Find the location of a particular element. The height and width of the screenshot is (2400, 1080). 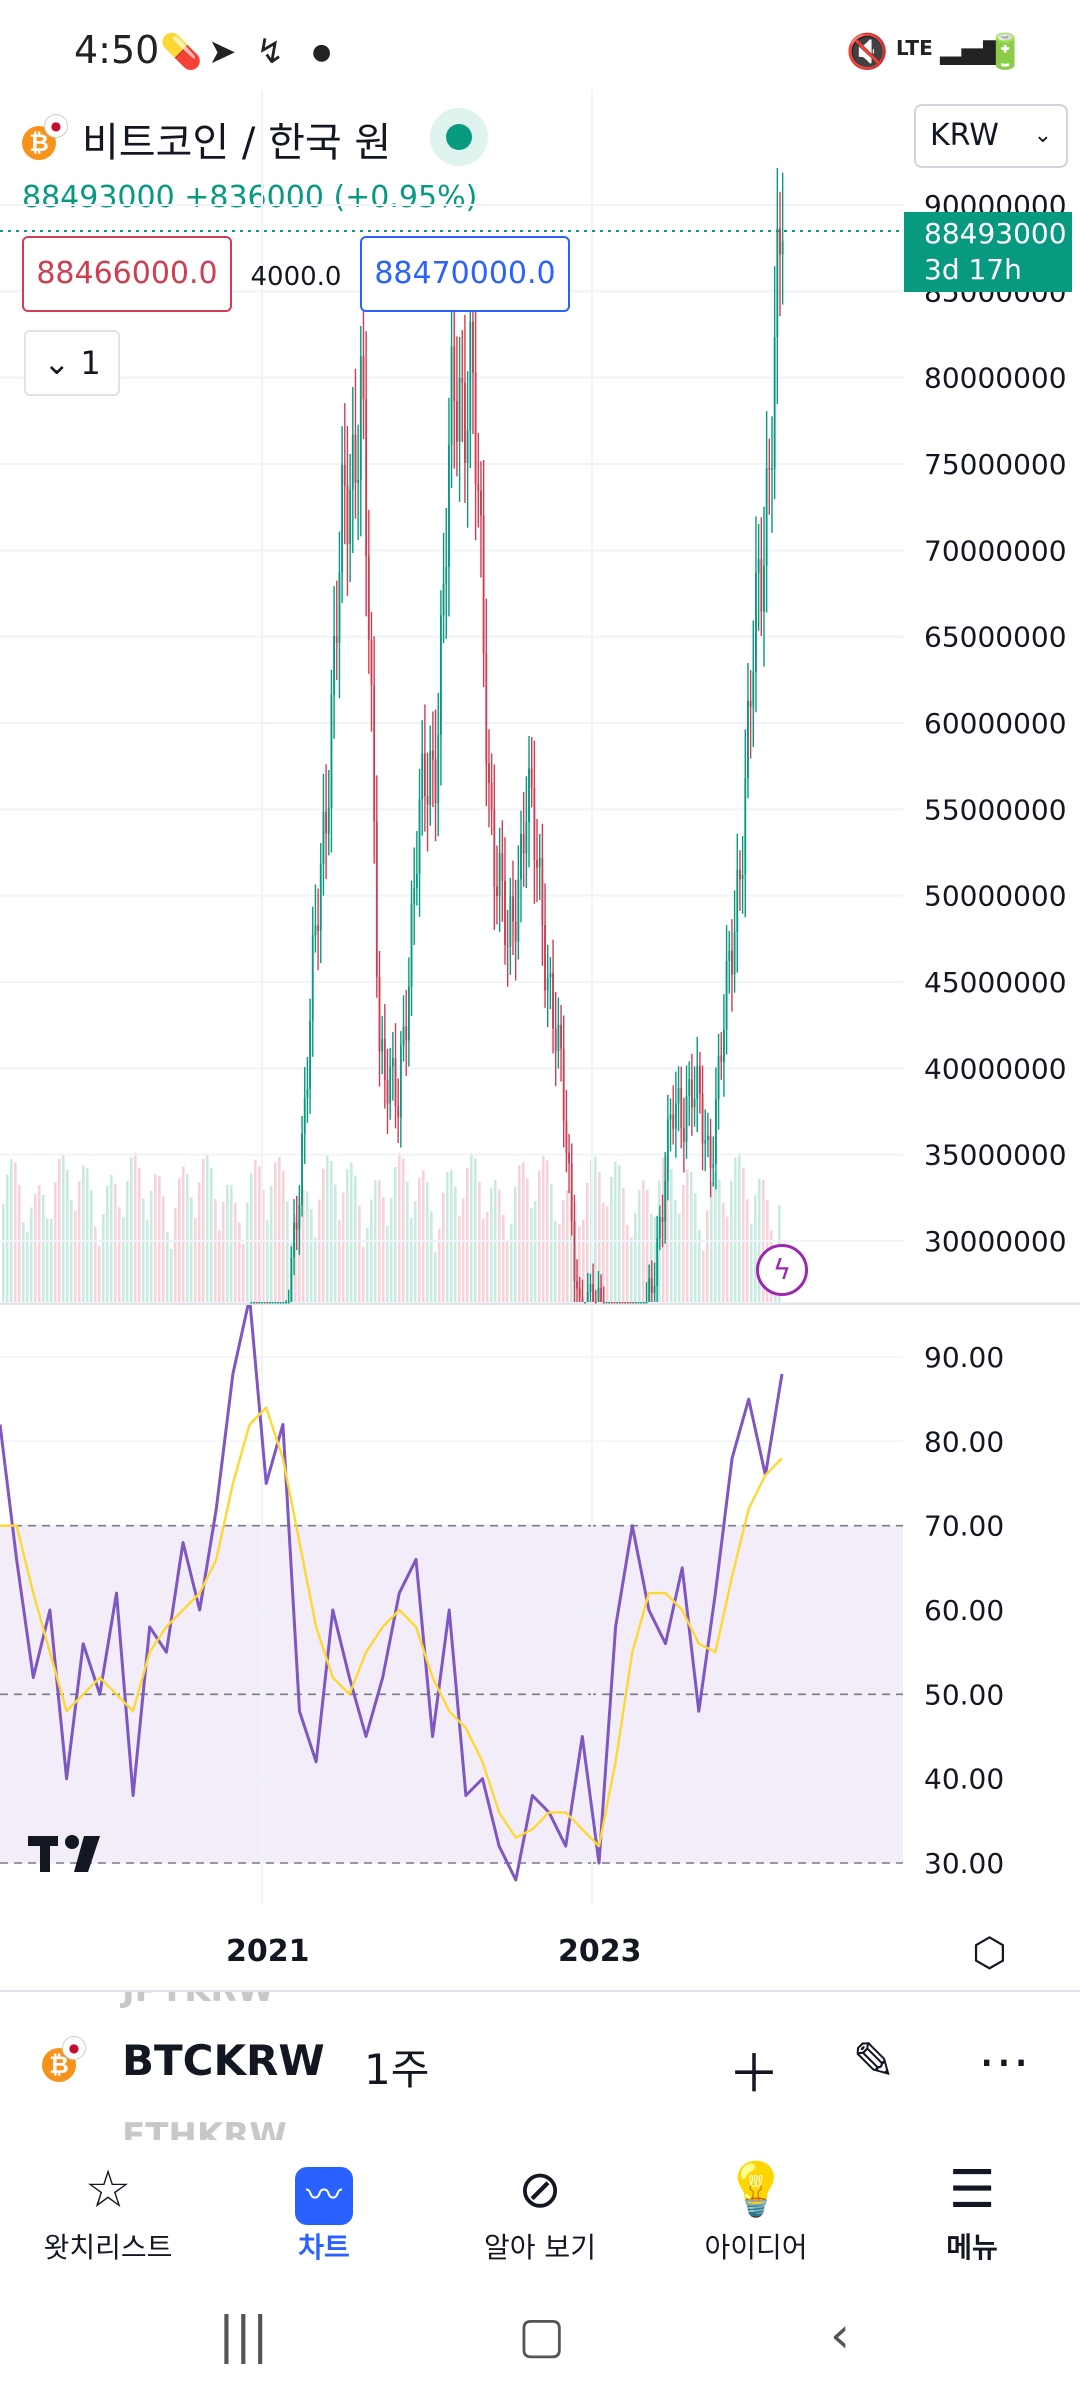

previous-symbol: JPYKRW is located at coordinates (198, 2000).